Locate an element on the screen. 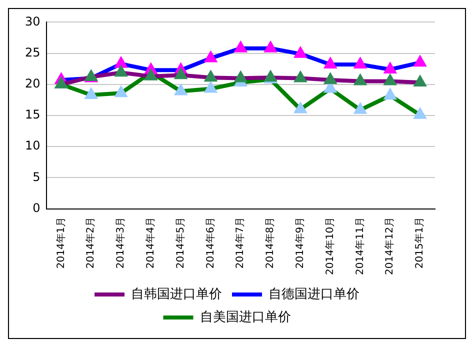 This screenshot has width=474, height=347. x-tick-label: 2014年1月 is located at coordinates (60, 242).